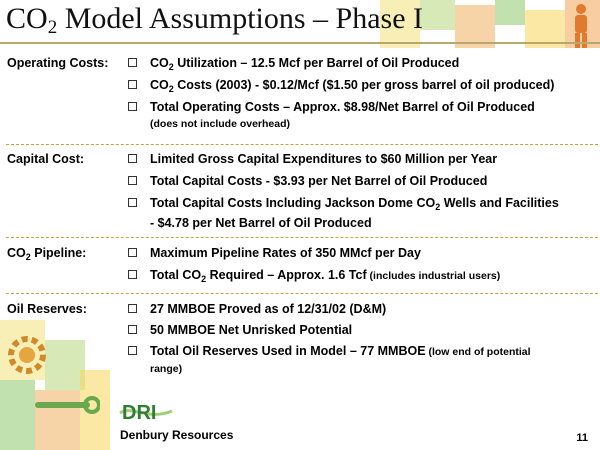  What do you see at coordinates (27, 355) in the screenshot?
I see `gear-icon` at bounding box center [27, 355].